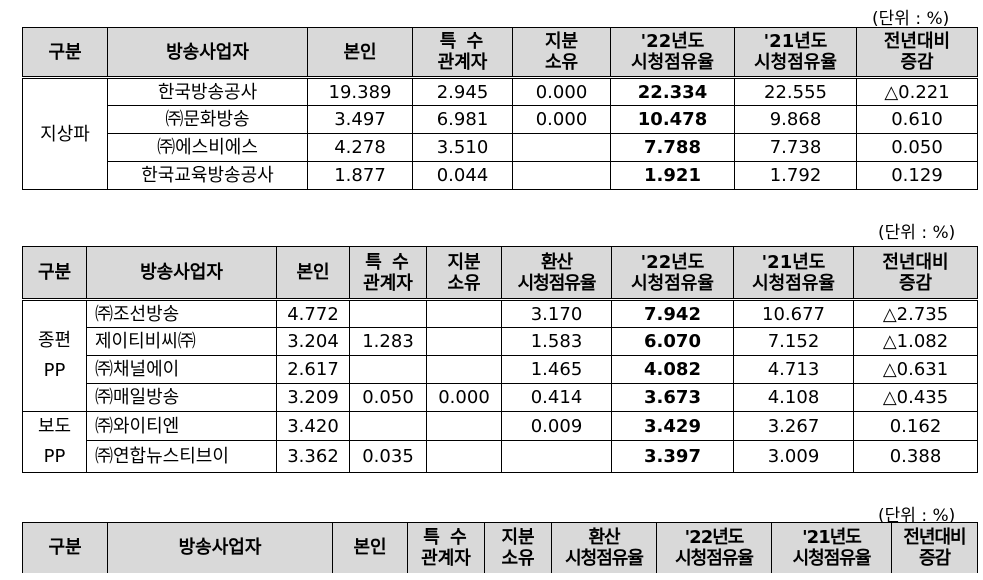 This screenshot has height=580, width=983. What do you see at coordinates (795, 147) in the screenshot?
I see `cell-y21: 7.738` at bounding box center [795, 147].